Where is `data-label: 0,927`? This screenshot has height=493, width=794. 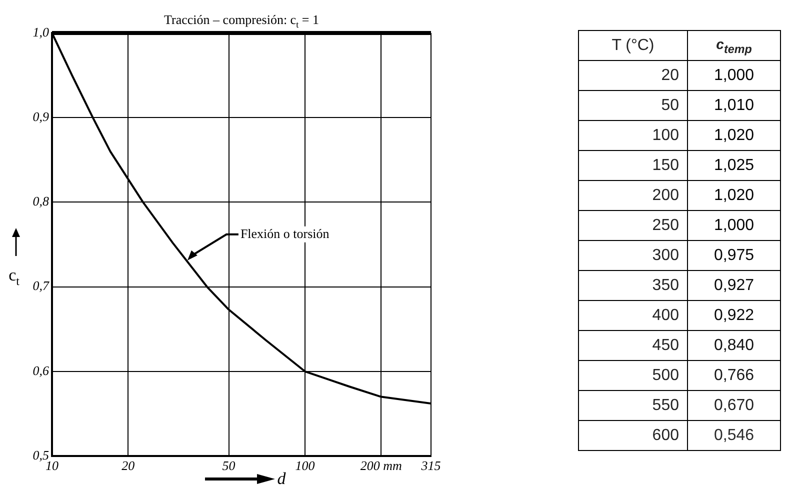 data-label: 0,927 is located at coordinates (734, 285).